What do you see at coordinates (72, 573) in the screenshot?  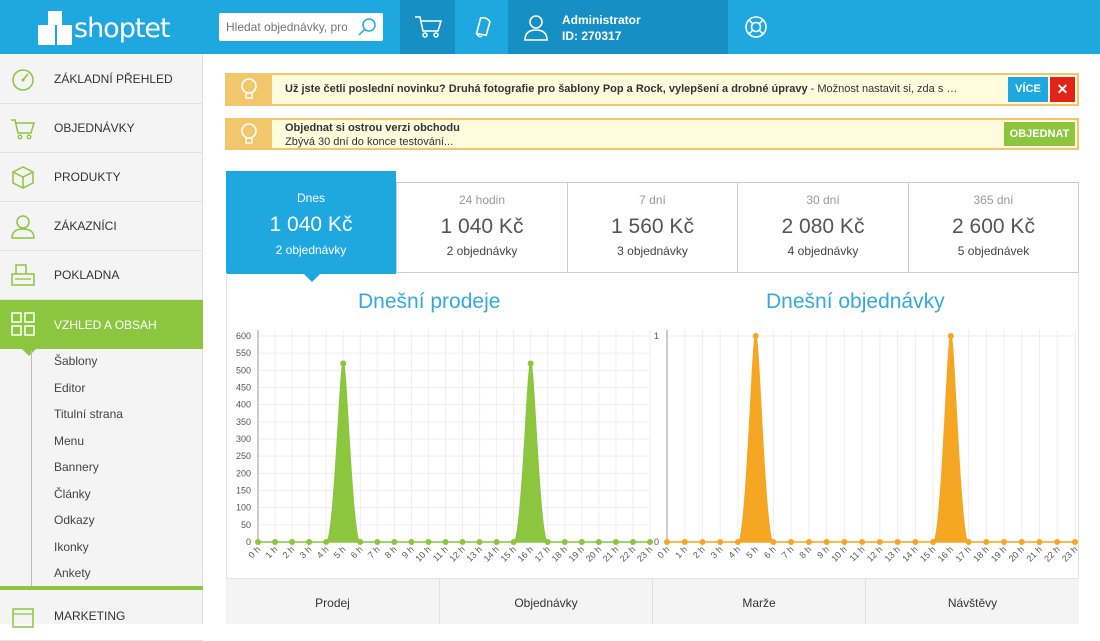 I see `subnav-item-polls: Ankety` at bounding box center [72, 573].